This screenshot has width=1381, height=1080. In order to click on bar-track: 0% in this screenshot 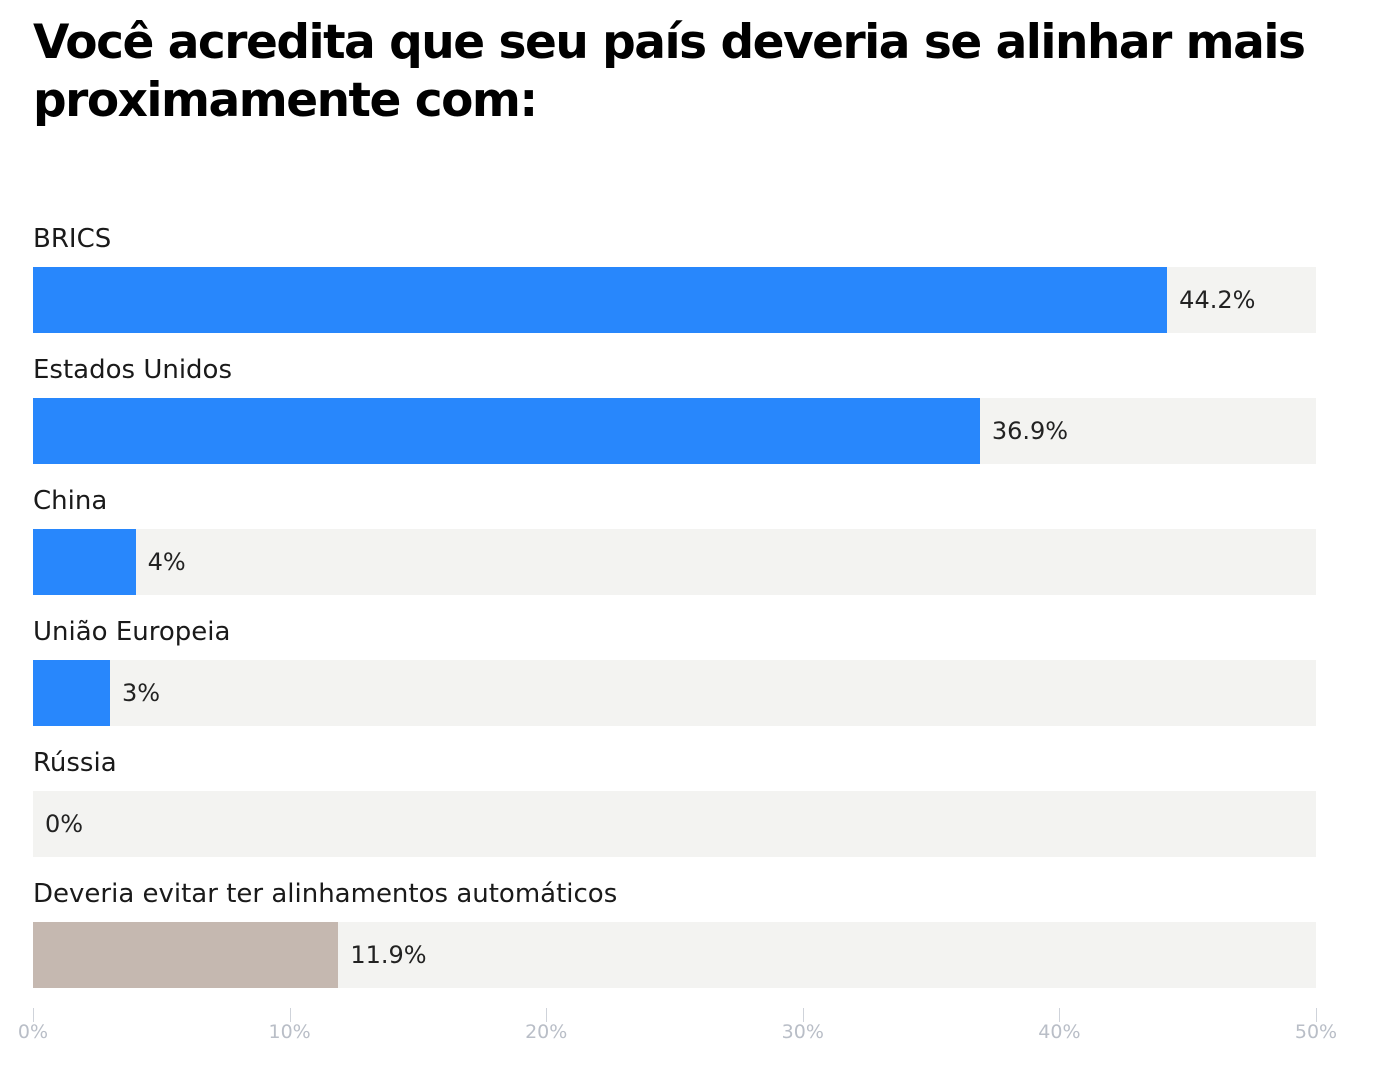, I will do `click(674, 824)`.